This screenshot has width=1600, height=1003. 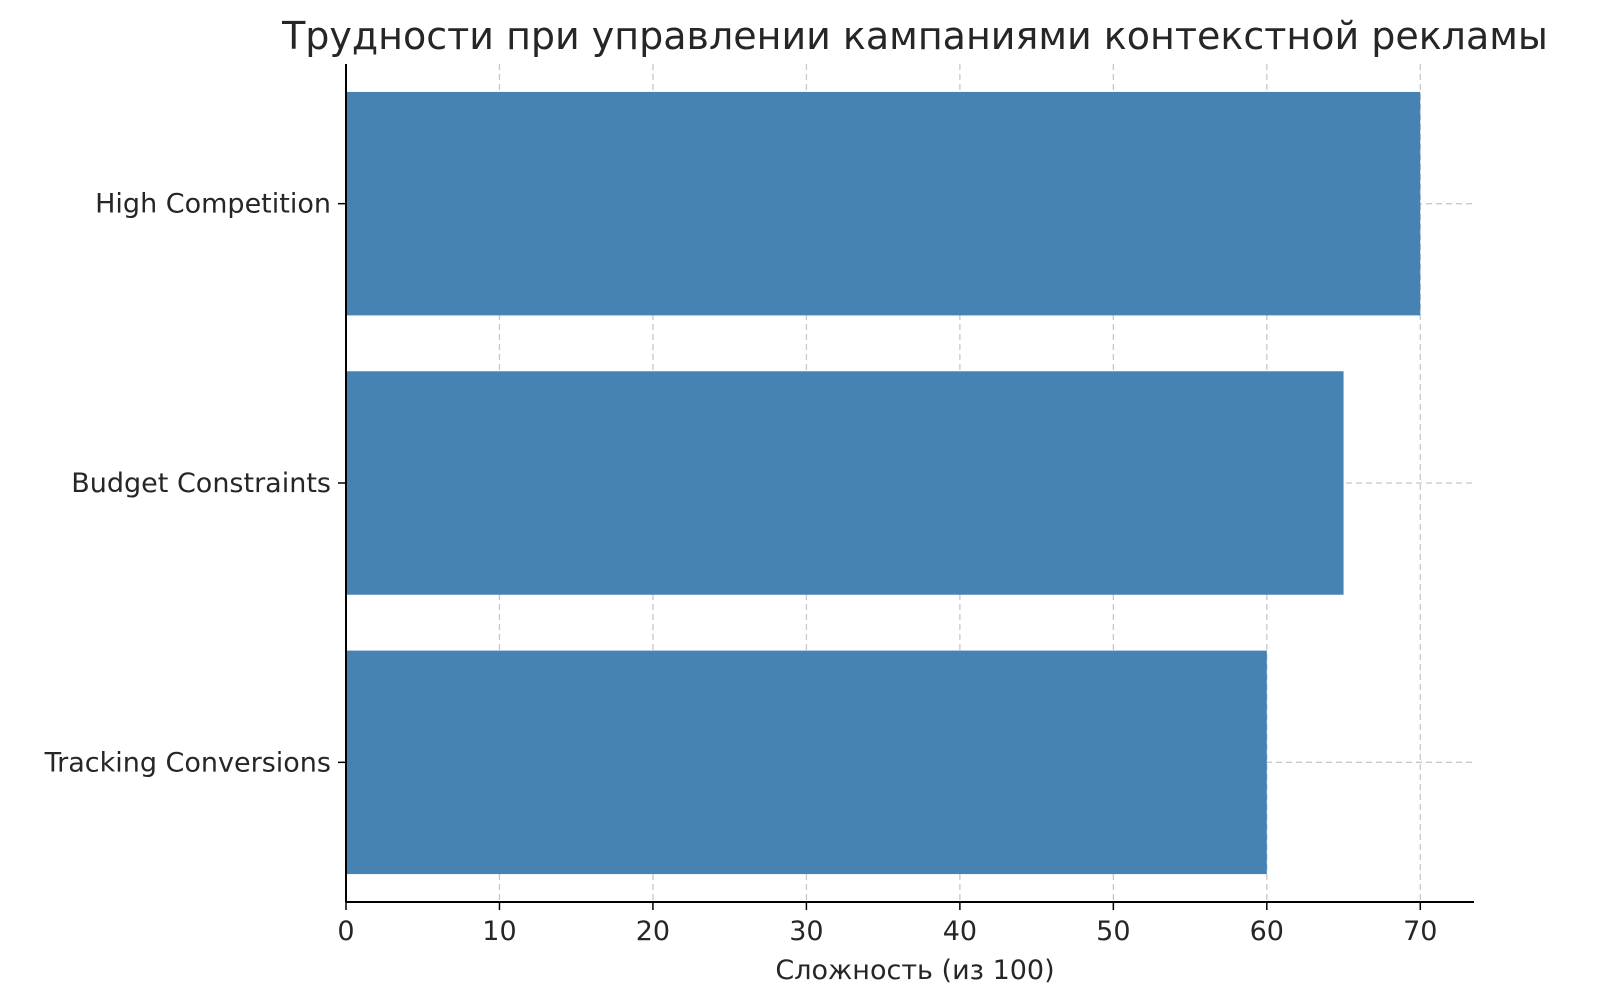 I want to click on y-tick-label: High Competition, so click(x=213, y=204).